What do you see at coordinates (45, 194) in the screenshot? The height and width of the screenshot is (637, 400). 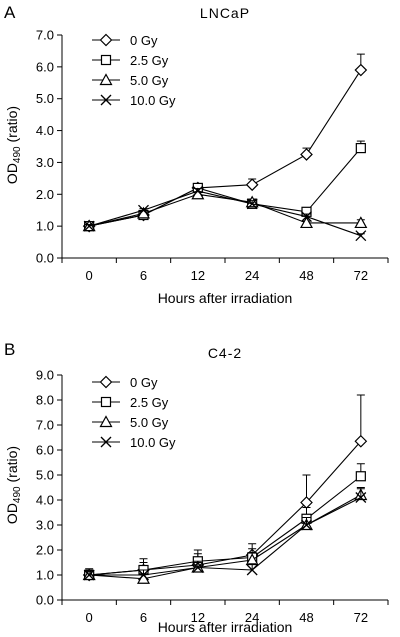 I see `y-tick-label: 2.0` at bounding box center [45, 194].